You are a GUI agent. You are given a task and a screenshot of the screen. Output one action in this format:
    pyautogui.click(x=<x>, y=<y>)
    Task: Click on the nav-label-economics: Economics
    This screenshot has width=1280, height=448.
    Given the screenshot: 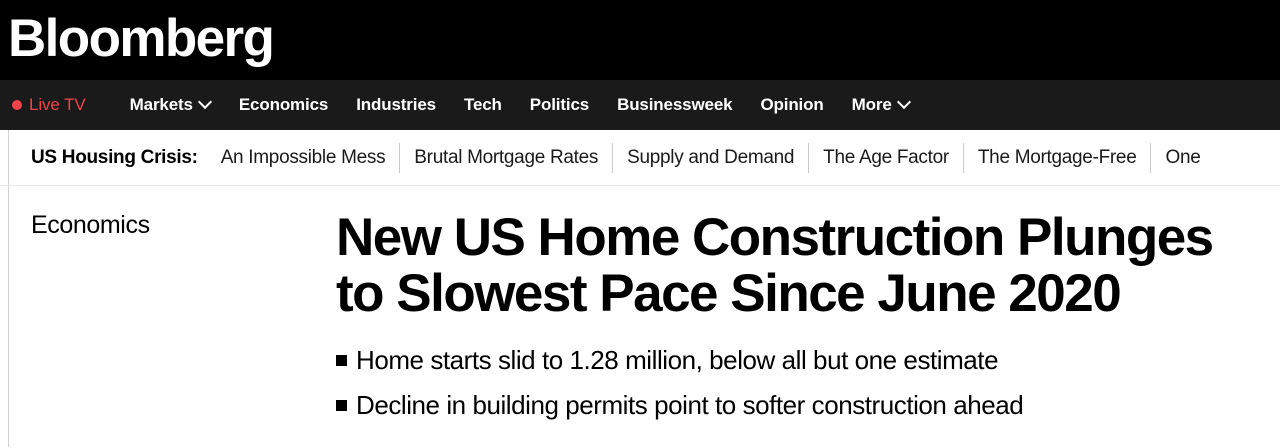 What is the action you would take?
    pyautogui.click(x=283, y=104)
    